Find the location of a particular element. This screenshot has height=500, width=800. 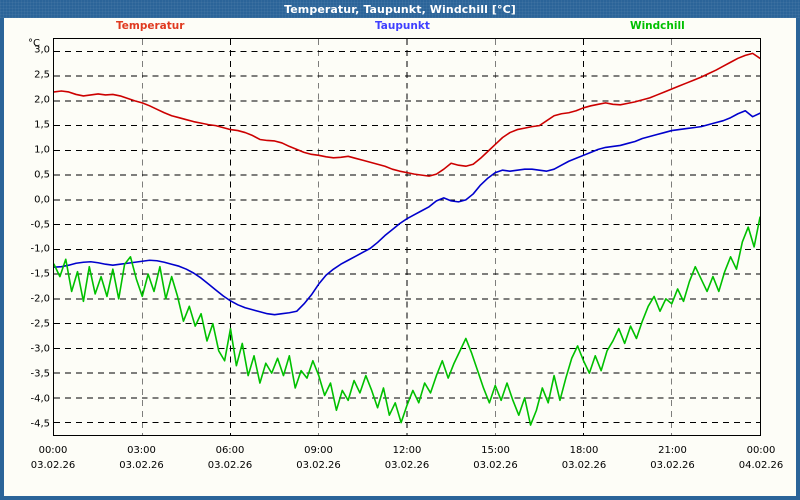

y-axis-tick: -4,5 is located at coordinates (40, 424).